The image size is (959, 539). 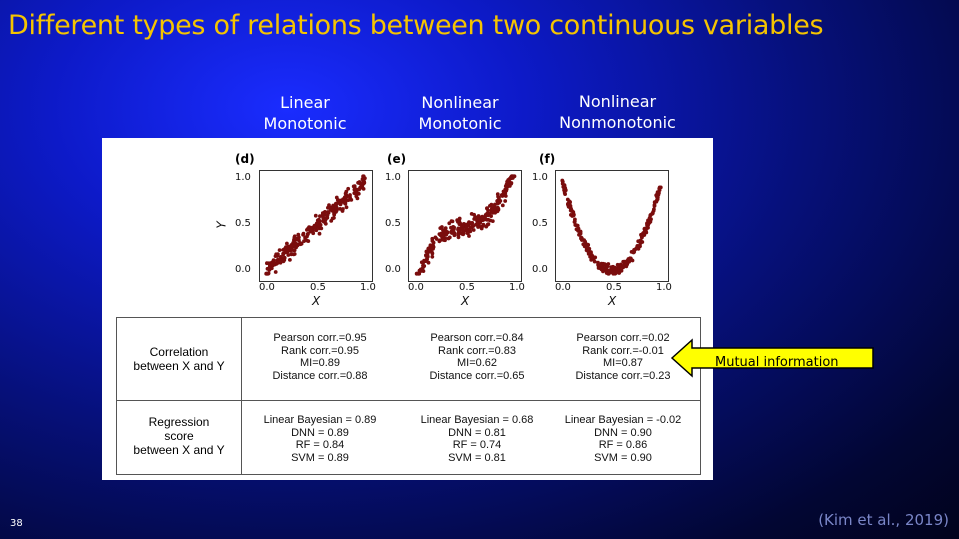 I want to click on x-tick: 0.0, so click(x=416, y=287).